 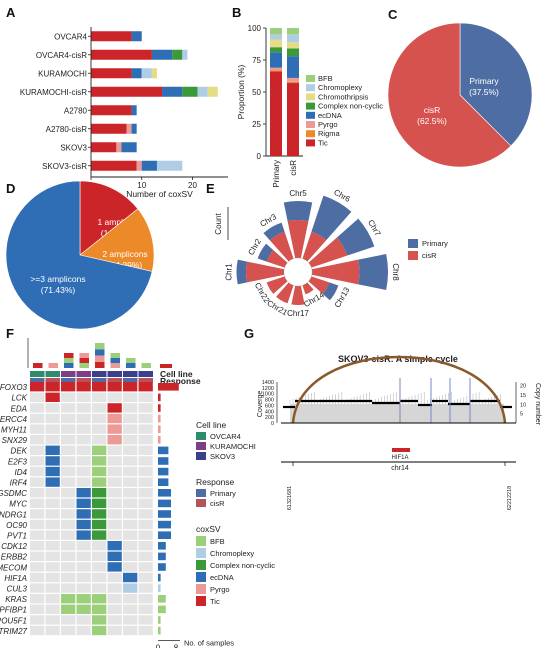 I want to click on legend-label-bfb: BFB, so click(x=325, y=78).